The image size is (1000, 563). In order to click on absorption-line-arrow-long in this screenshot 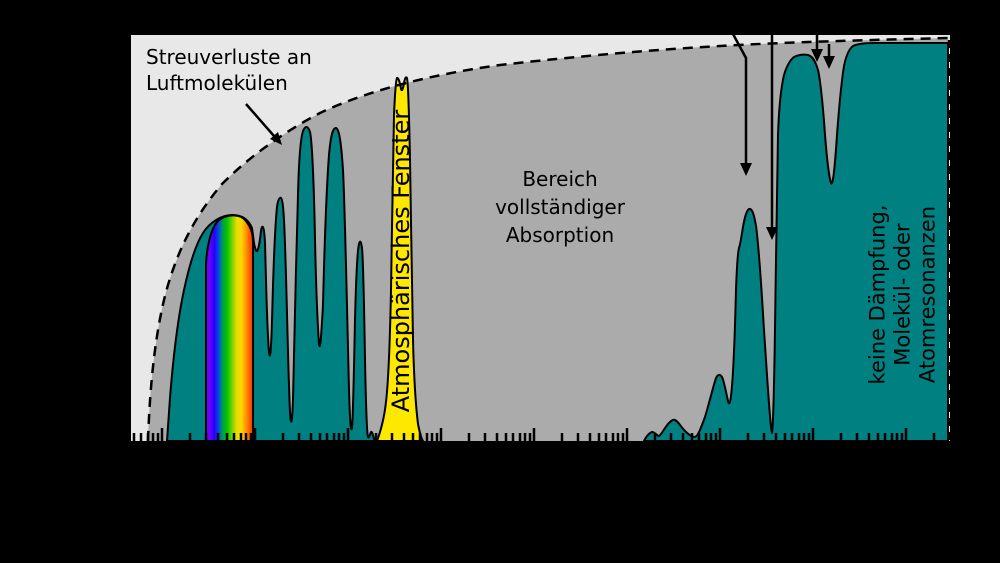, I will do `click(772, 137)`.